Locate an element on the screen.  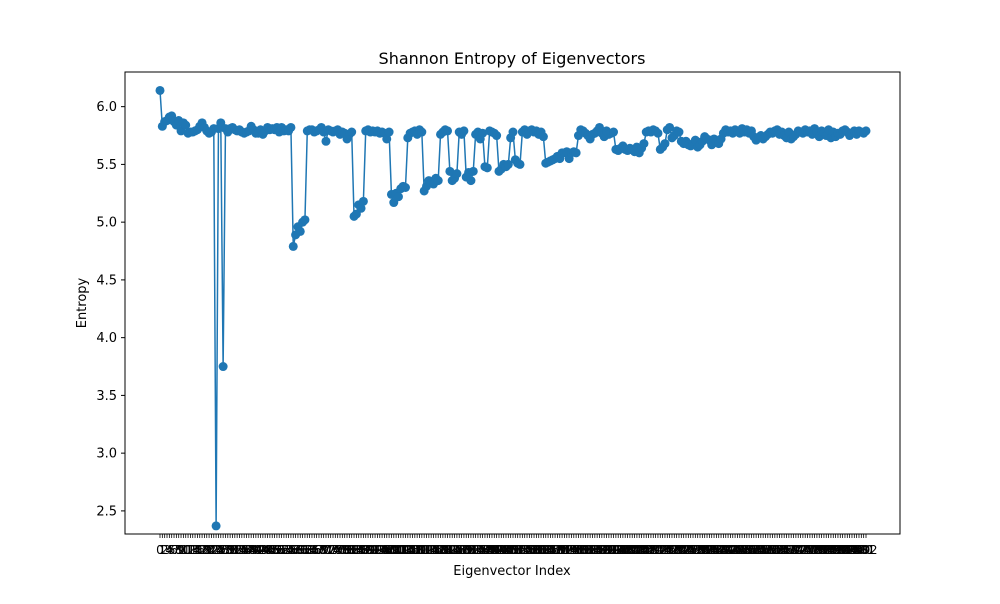
x-tick-label: 64 is located at coordinates (309, 550).